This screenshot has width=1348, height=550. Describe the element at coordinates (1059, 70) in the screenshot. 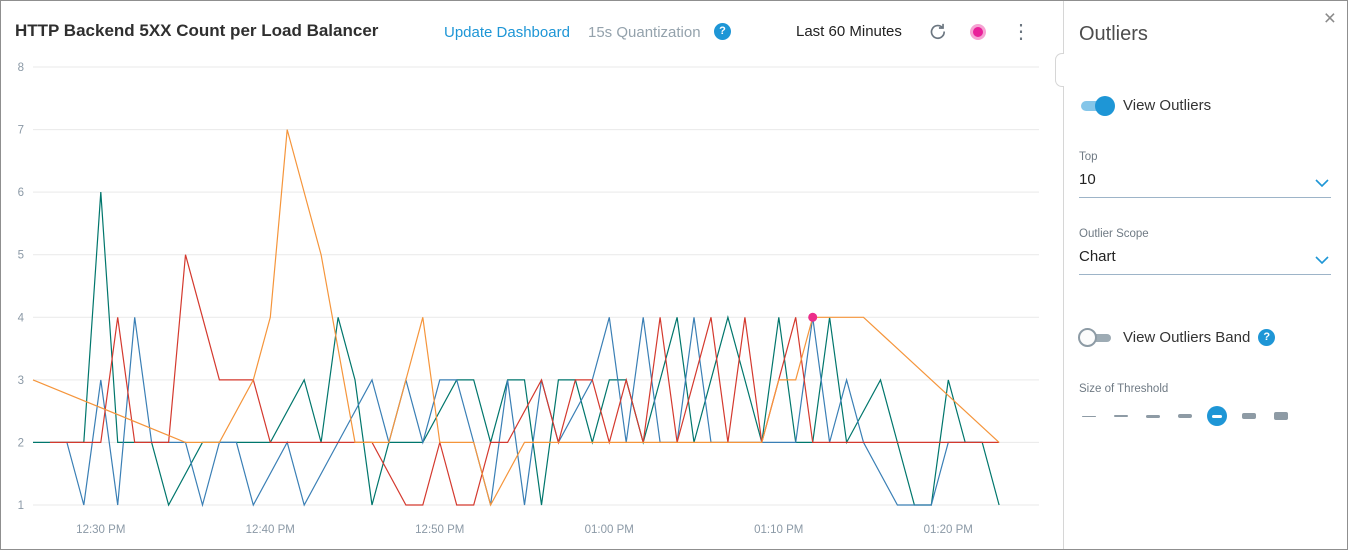

I see `panel-collapse-handle` at that location.